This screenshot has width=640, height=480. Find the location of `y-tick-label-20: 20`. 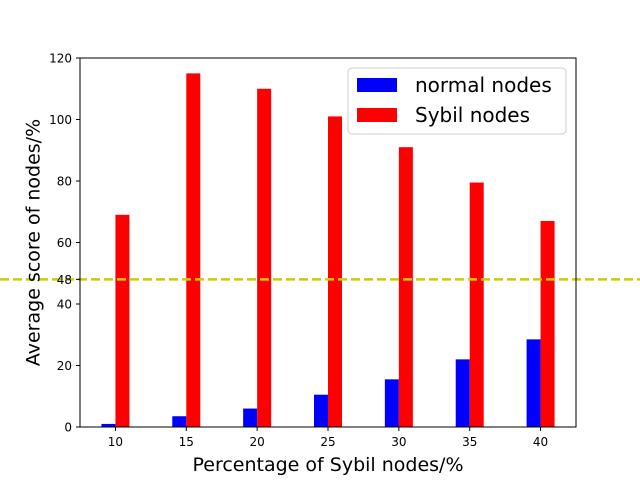

y-tick-label-20: 20 is located at coordinates (64, 366).